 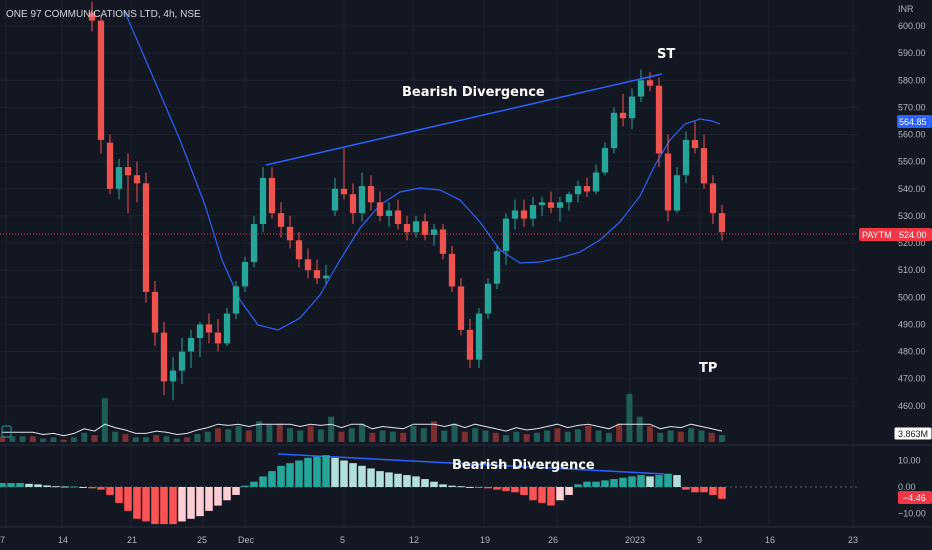 I want to click on currency-label: INR, so click(x=906, y=9).